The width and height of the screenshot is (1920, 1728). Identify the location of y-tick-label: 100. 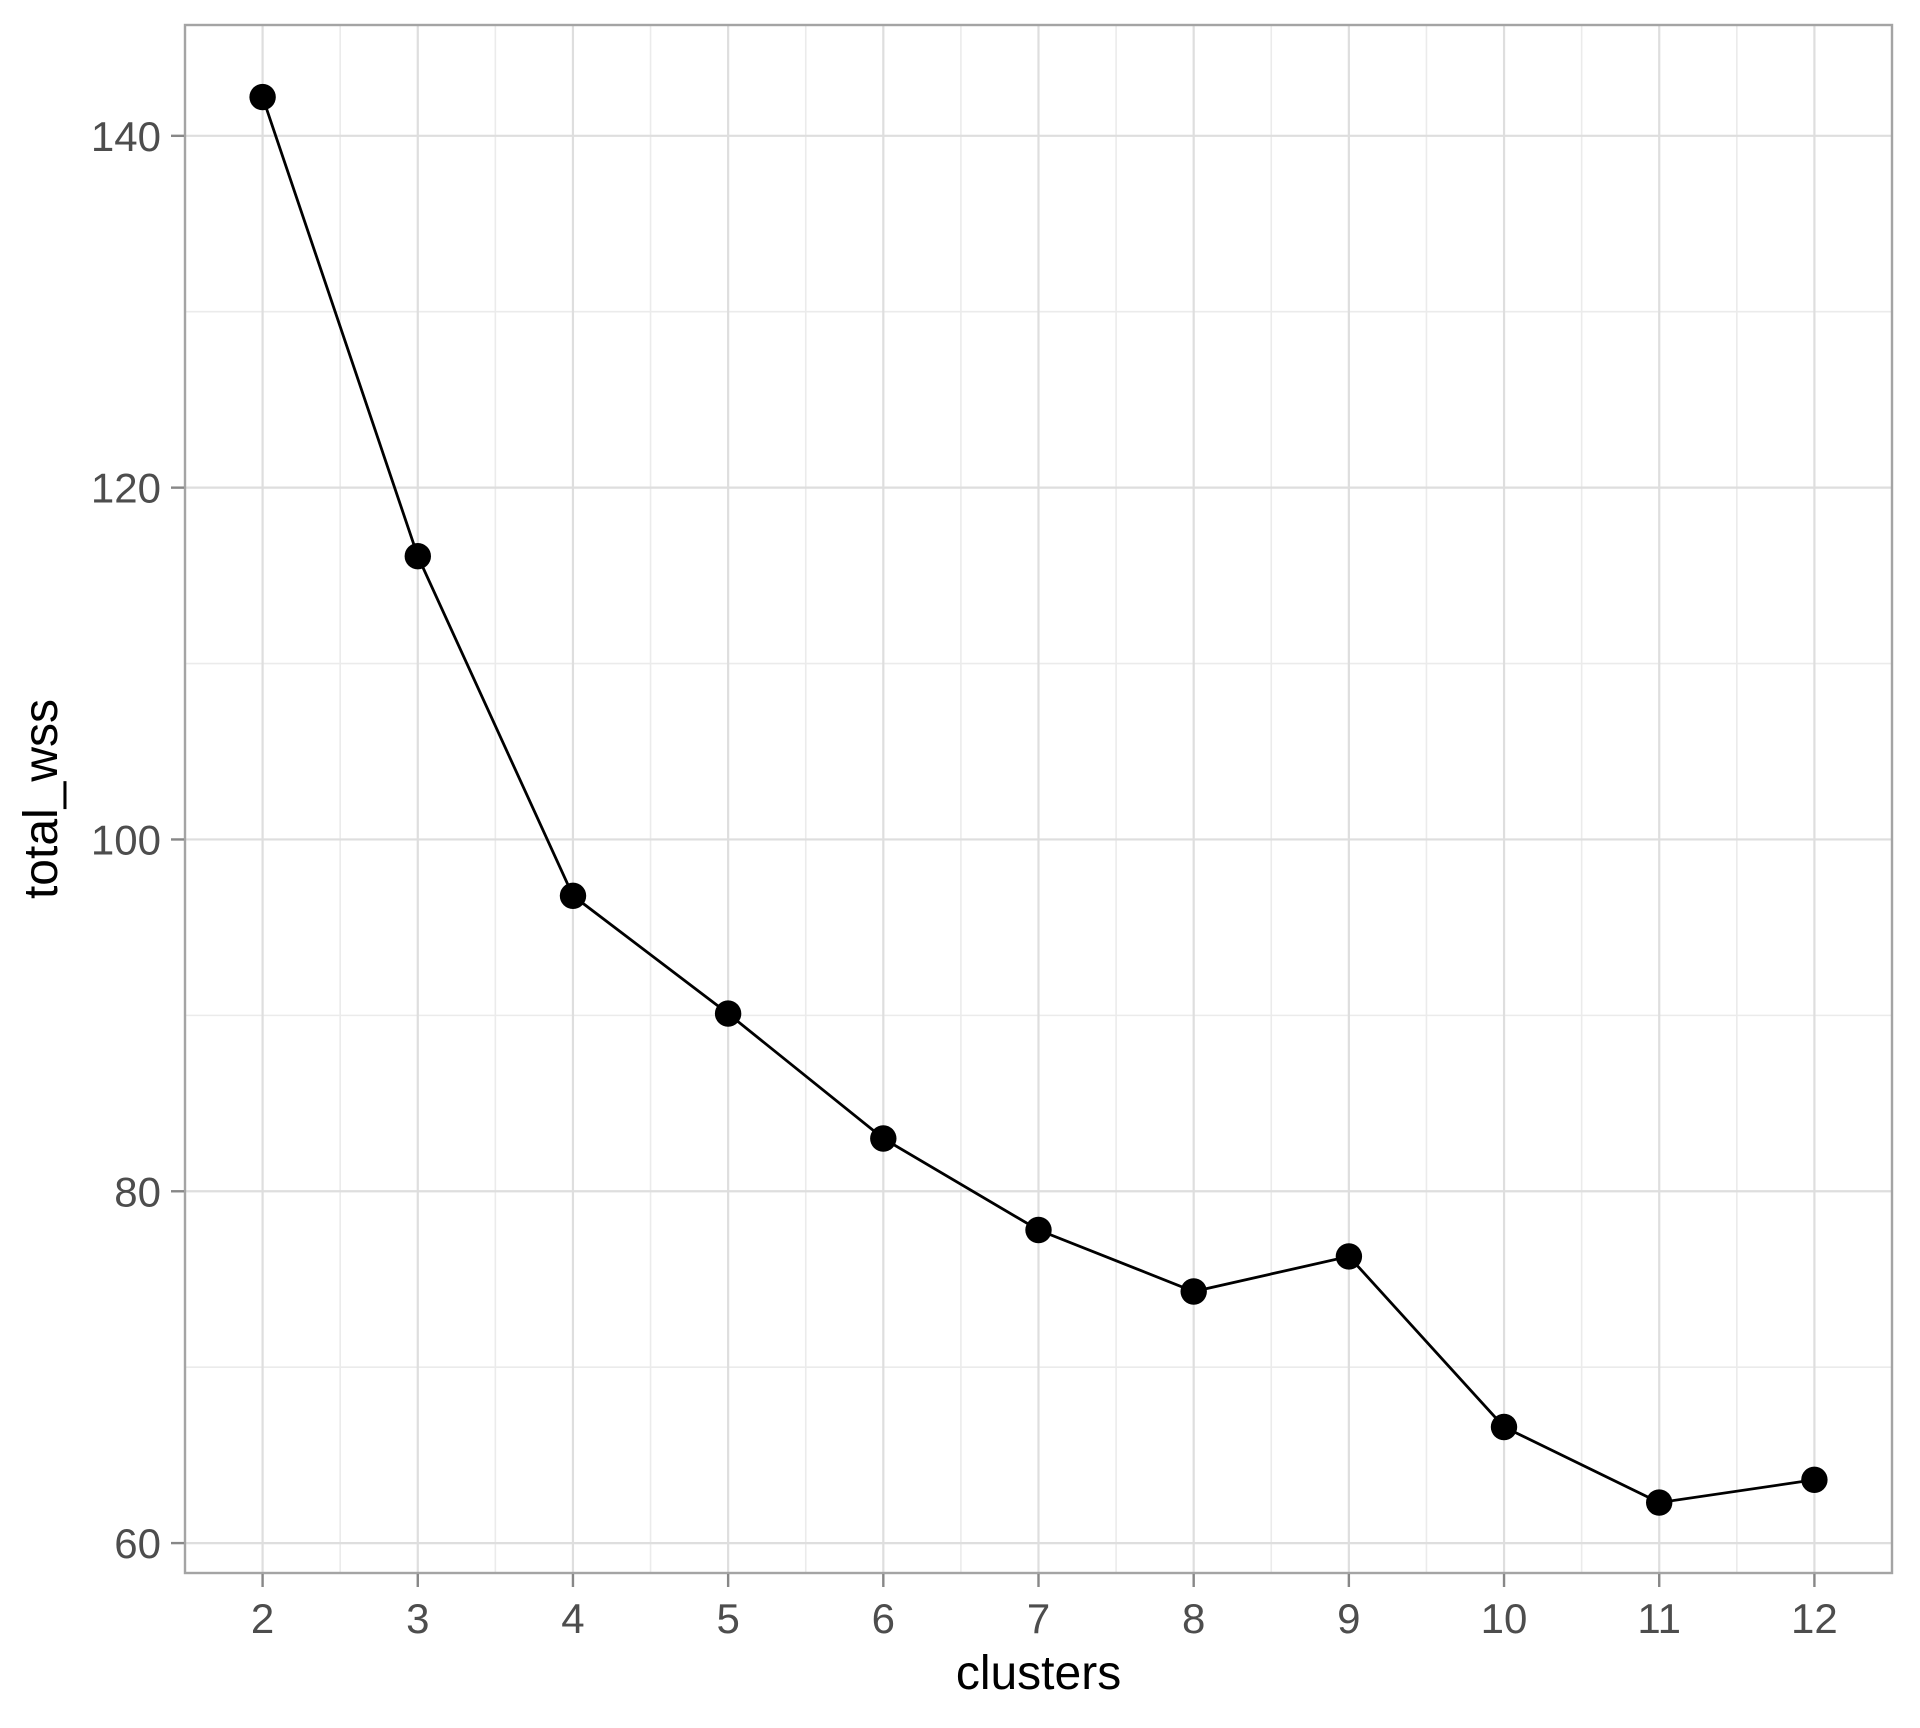
(126, 839).